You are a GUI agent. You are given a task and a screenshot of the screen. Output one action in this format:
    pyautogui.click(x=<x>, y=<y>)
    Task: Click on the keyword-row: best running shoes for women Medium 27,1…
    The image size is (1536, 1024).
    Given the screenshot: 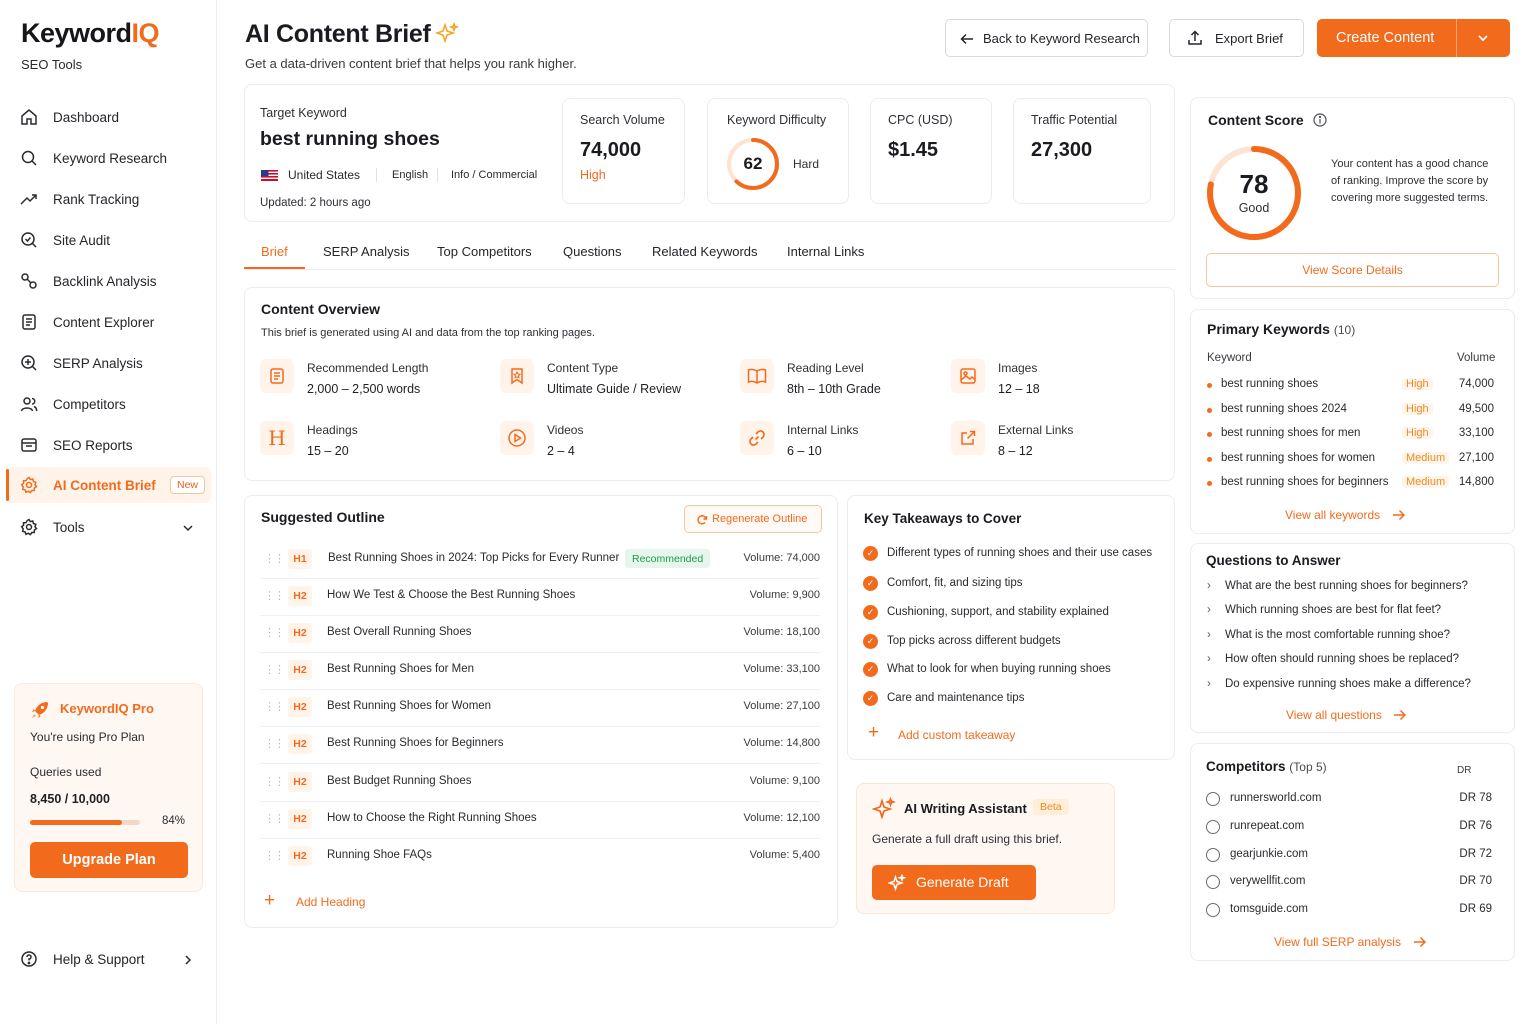 What is the action you would take?
    pyautogui.click(x=1351, y=461)
    